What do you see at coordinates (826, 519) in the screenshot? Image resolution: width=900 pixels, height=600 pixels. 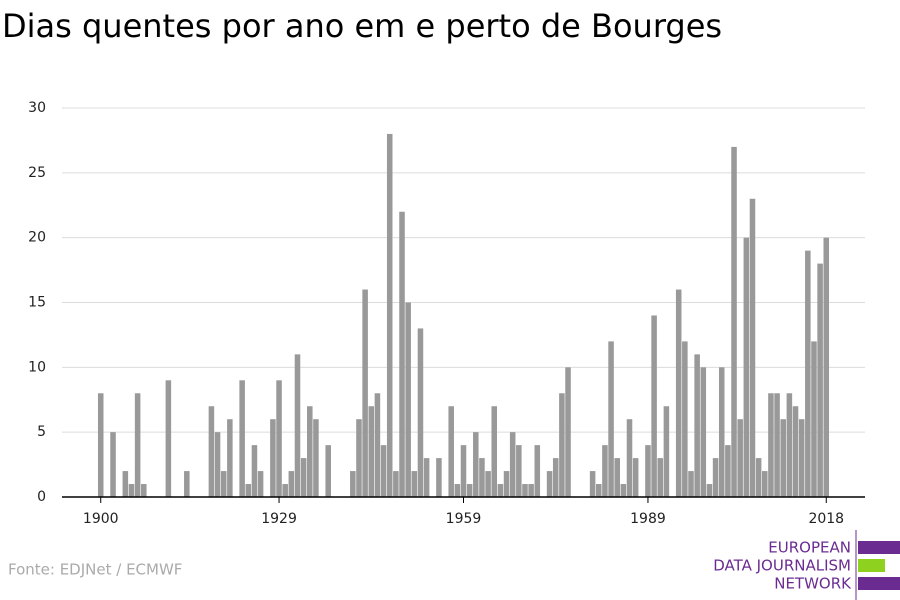 I see `x-tick-label: 2018` at bounding box center [826, 519].